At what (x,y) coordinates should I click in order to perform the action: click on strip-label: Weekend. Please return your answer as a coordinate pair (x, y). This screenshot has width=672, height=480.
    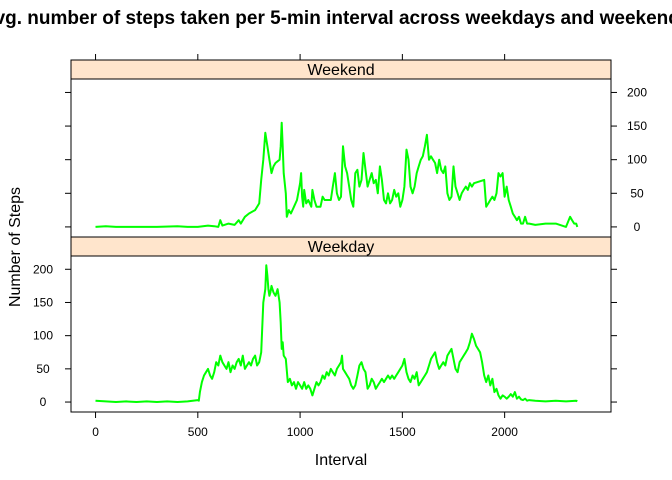
    Looking at the image, I should click on (340, 70).